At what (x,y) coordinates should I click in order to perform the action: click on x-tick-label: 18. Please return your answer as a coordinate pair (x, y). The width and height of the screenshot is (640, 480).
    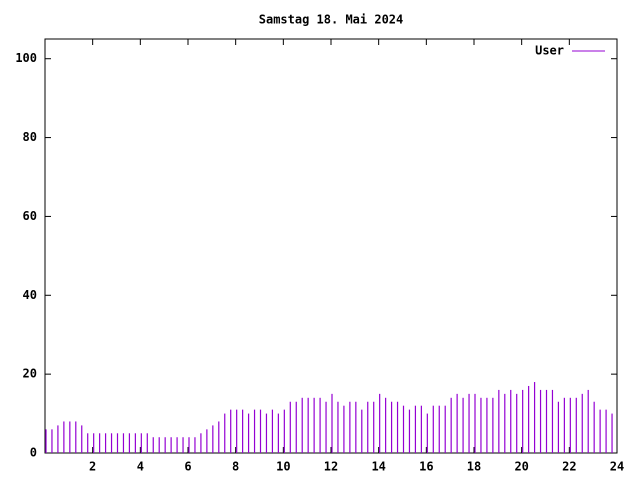
    Looking at the image, I should click on (474, 467).